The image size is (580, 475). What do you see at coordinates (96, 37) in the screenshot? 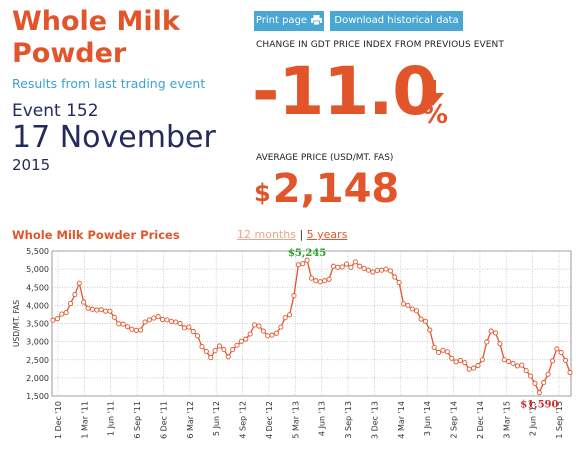
I see `product-title: Whole Milk Powder` at bounding box center [96, 37].